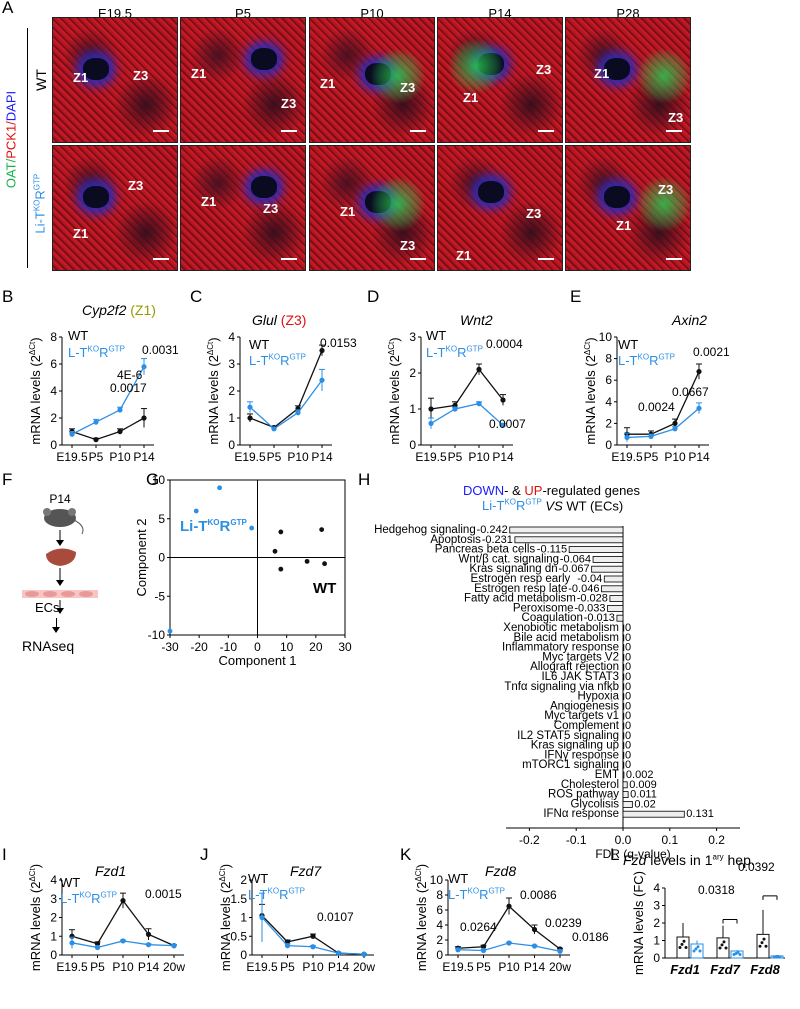  Describe the element at coordinates (676, 117) in the screenshot. I see `zone-label: Z3` at that location.